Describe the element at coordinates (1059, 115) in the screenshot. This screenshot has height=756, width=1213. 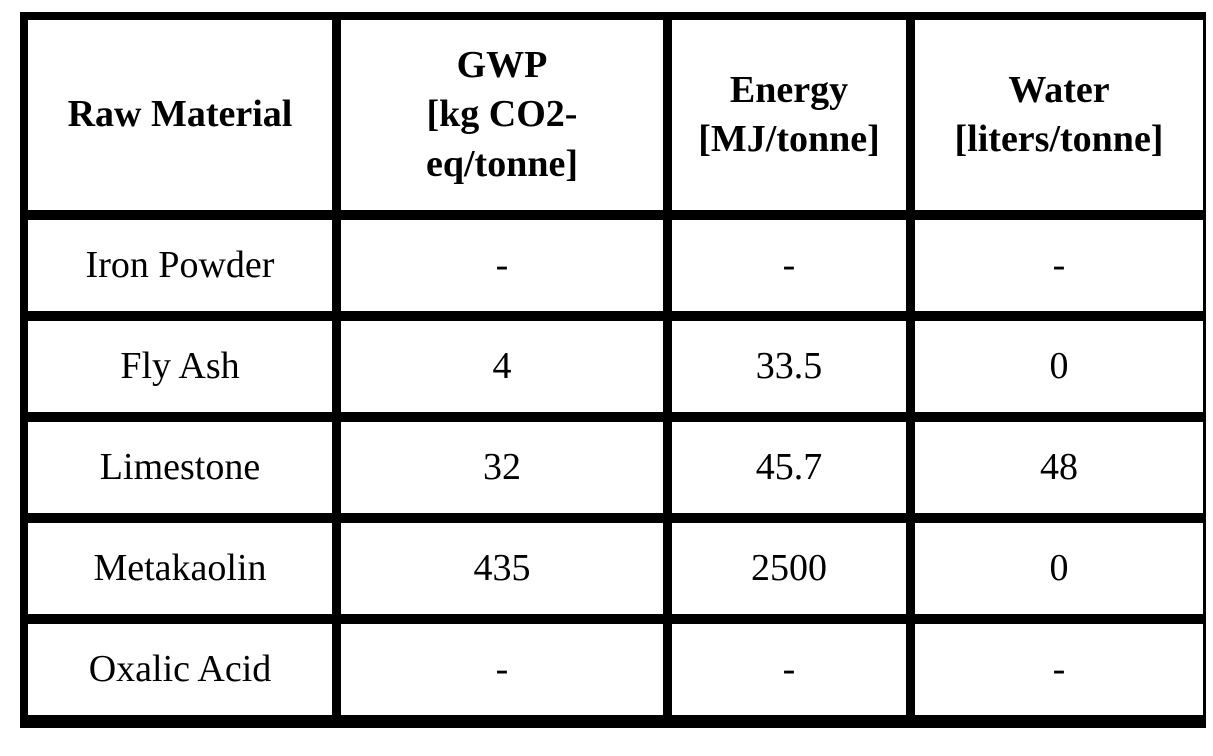
I see `header-water: Water [liters/tonne]` at that location.